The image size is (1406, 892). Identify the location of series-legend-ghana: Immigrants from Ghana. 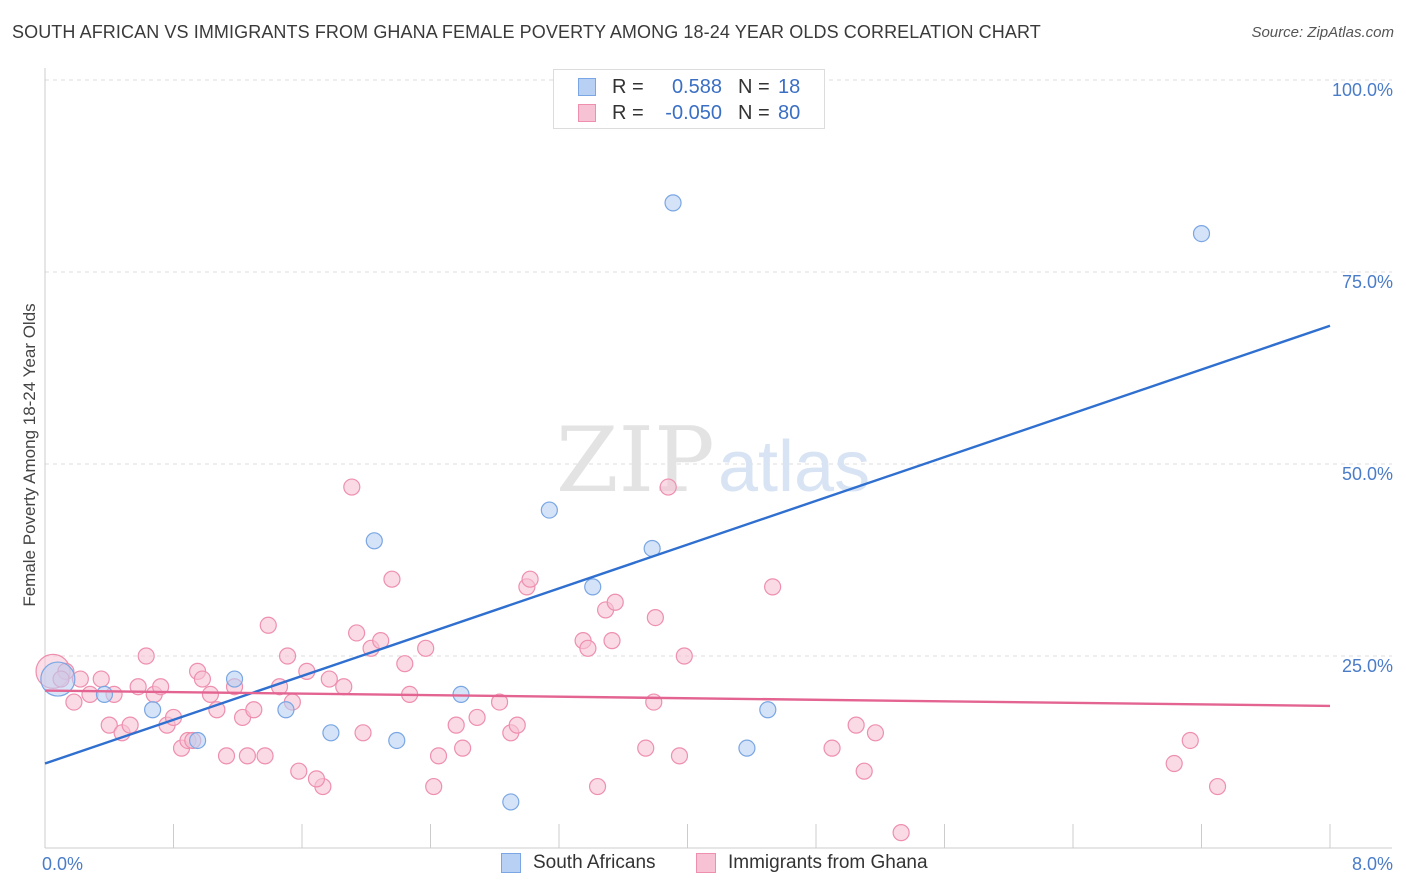
(812, 863).